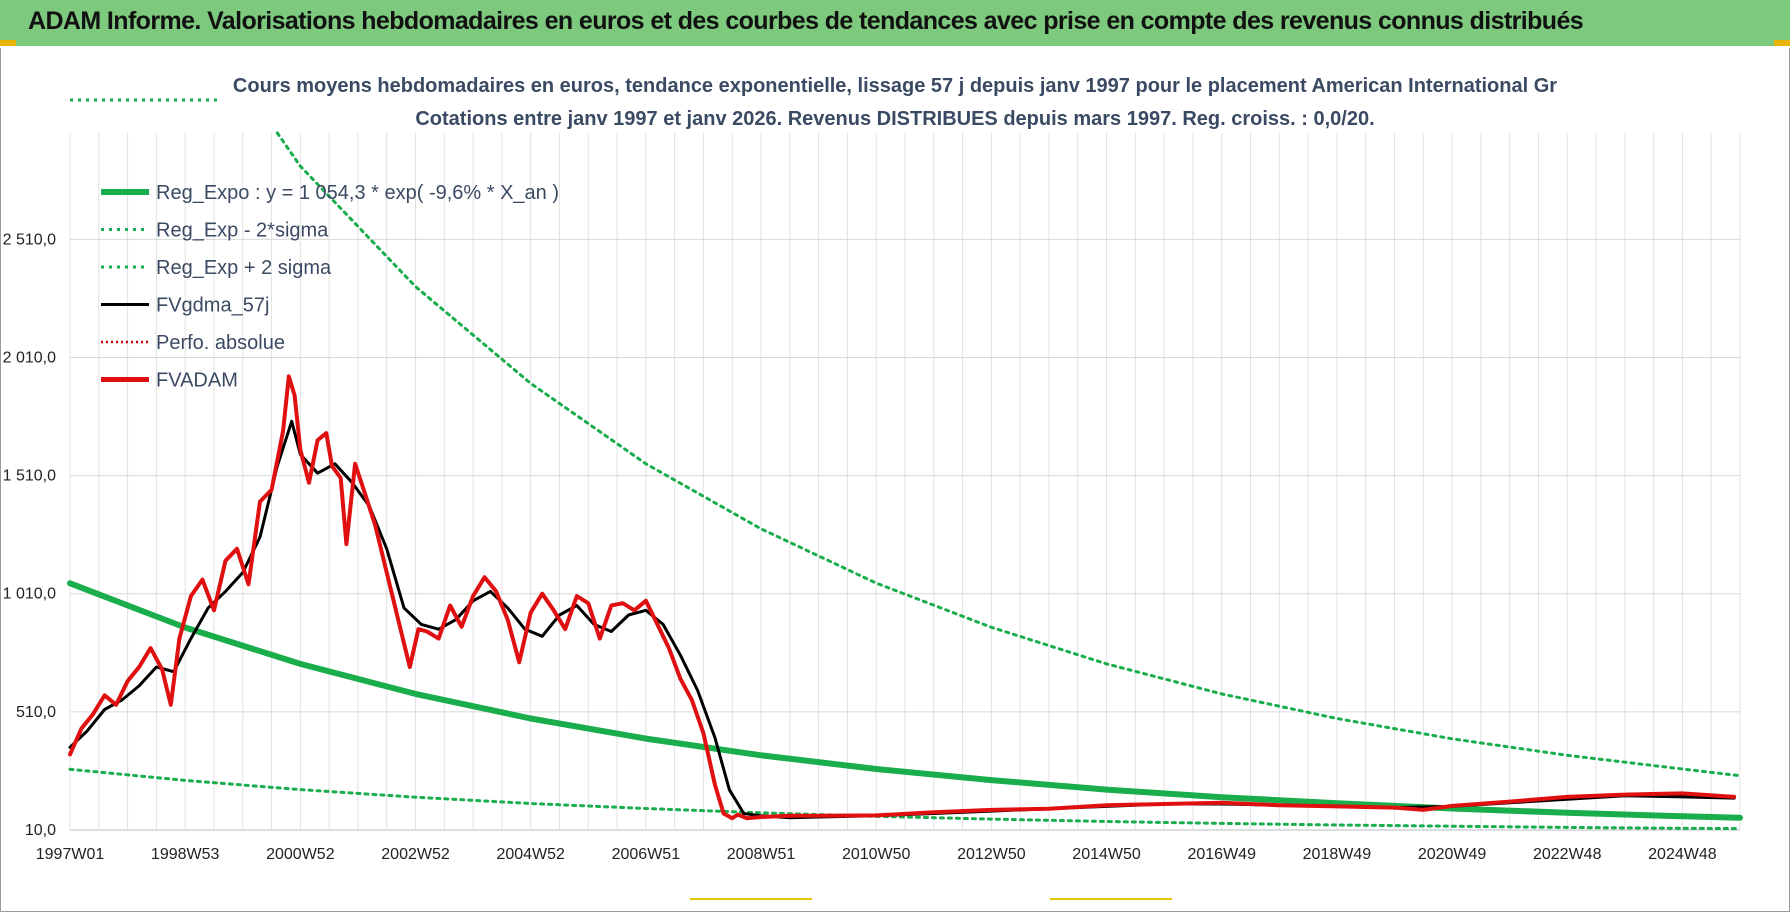 The image size is (1790, 912). Describe the element at coordinates (991, 854) in the screenshot. I see `x-tick-label: 2012W50` at that location.